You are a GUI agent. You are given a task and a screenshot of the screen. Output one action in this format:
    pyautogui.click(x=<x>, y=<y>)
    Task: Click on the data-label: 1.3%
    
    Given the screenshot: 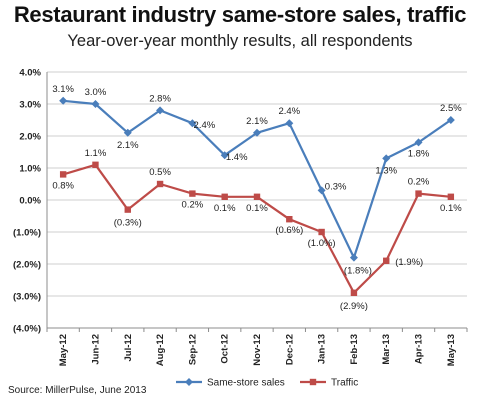 What is the action you would take?
    pyautogui.click(x=386, y=170)
    